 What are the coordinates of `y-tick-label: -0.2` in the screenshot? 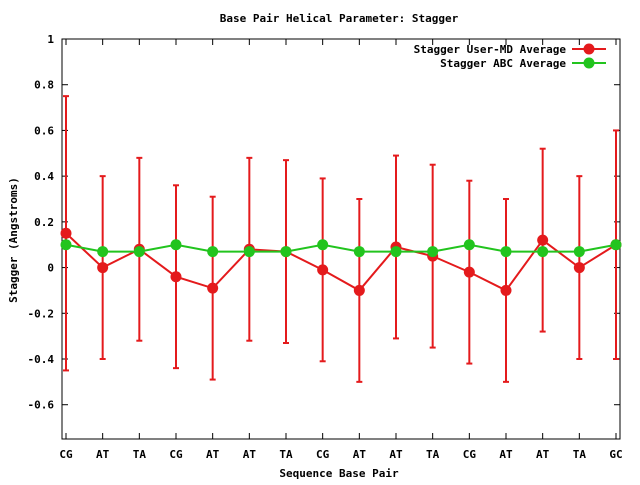 It's located at (41, 313).